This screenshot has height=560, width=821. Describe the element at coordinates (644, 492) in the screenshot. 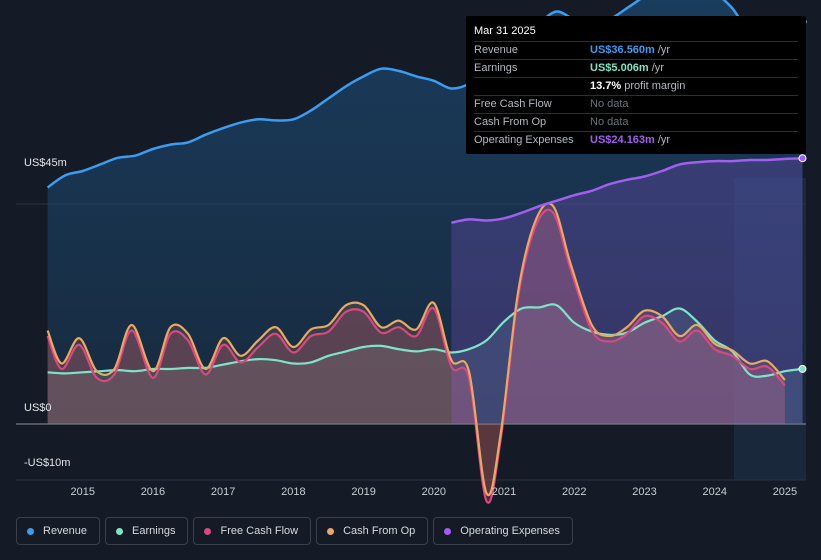

I see `x-tick-label: 2023` at that location.